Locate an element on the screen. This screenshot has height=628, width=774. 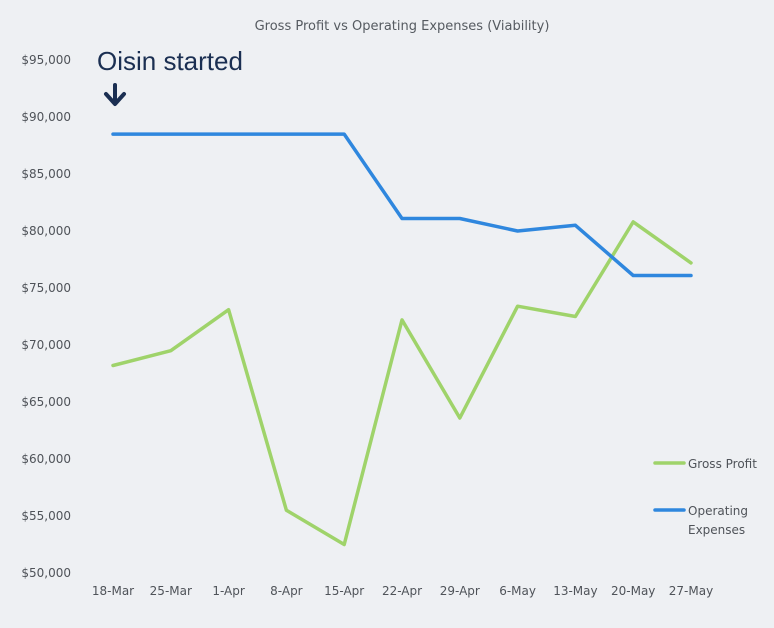
x-tick-label: 25-Mar is located at coordinates (171, 591).